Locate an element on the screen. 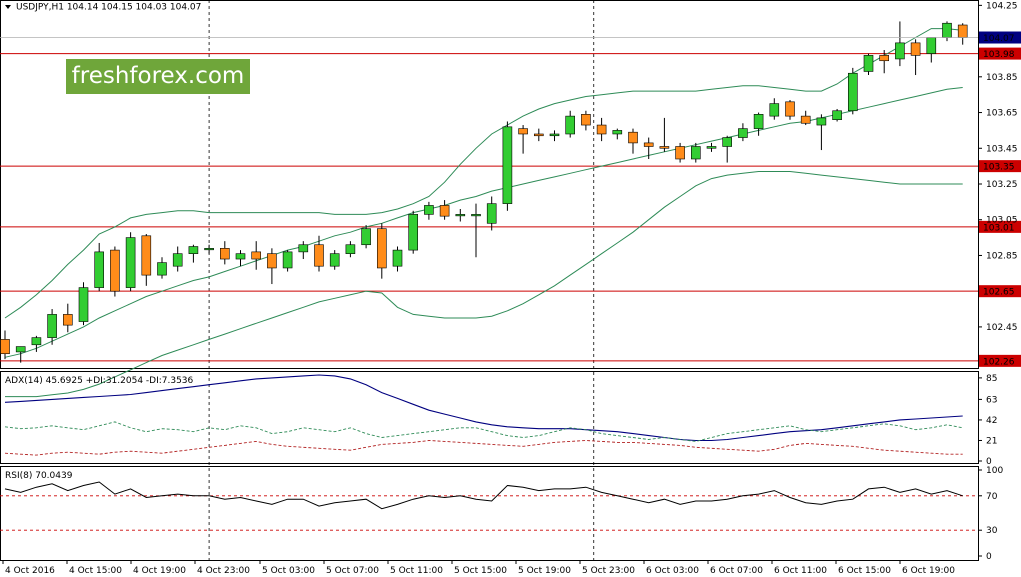  price-tick-label-102.45: 102.45 is located at coordinates (1002, 328).